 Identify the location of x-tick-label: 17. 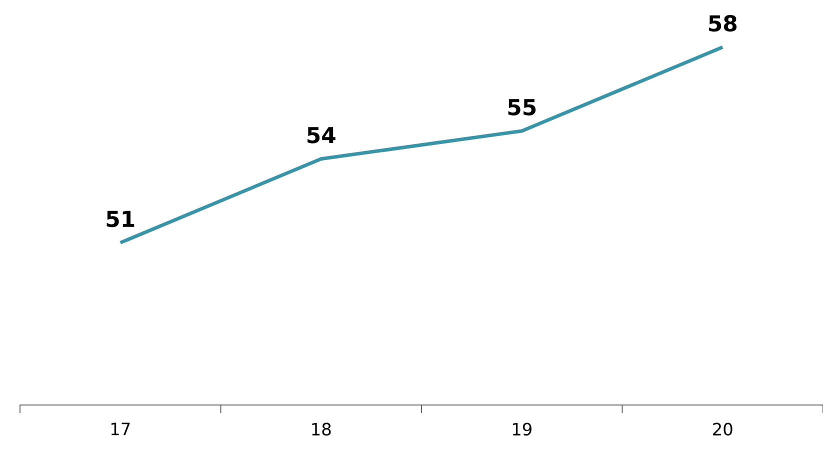
(120, 429).